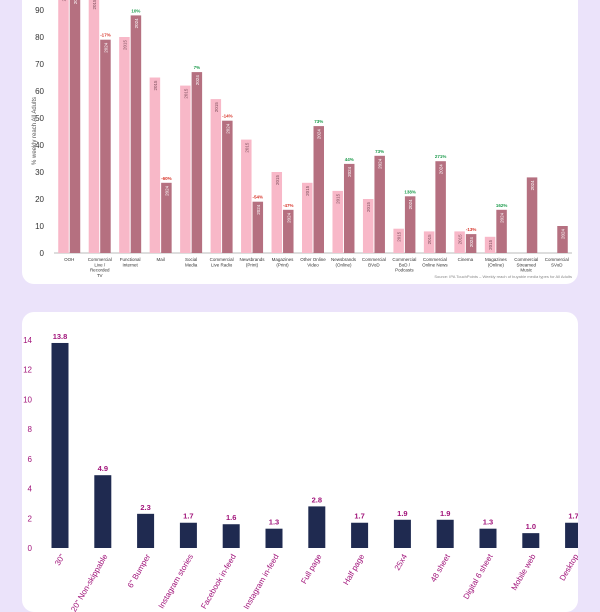  What do you see at coordinates (318, 121) in the screenshot?
I see `change-label: 73%` at bounding box center [318, 121].